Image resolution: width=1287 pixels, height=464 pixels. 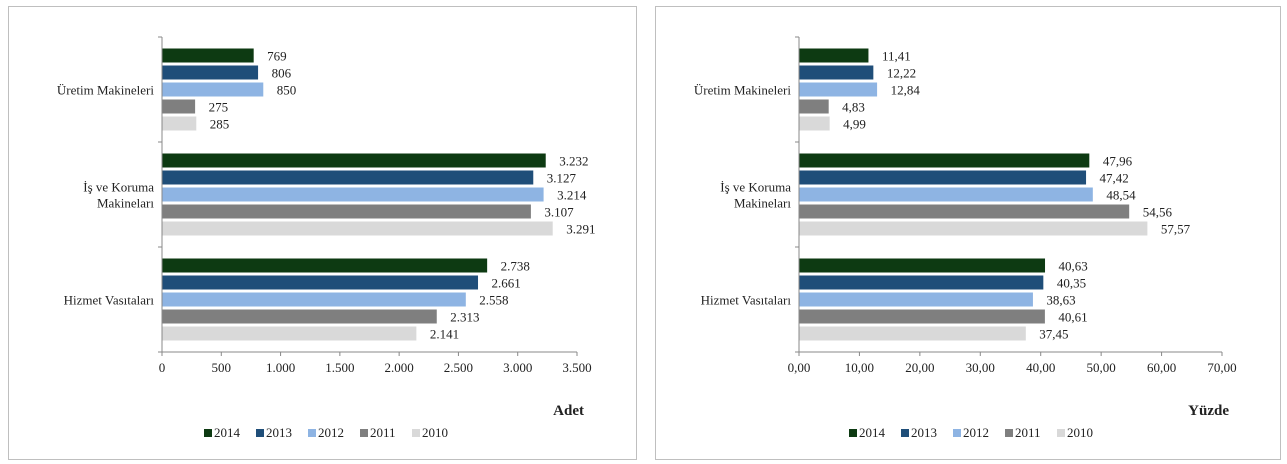 I want to click on data-label-hizmet-vasitalari-2014: 2.738, so click(x=515, y=266).